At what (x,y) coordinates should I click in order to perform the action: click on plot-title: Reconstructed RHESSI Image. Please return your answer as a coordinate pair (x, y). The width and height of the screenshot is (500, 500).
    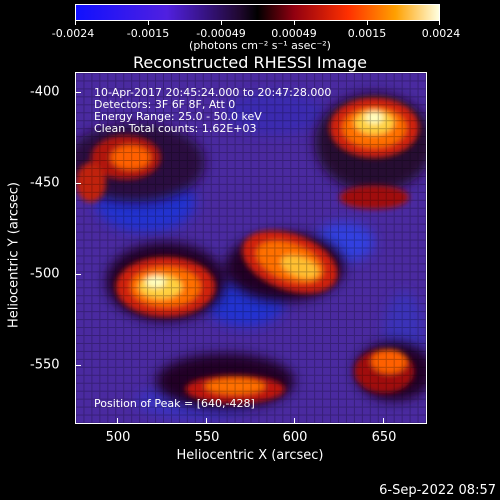
    Looking at the image, I should click on (250, 62).